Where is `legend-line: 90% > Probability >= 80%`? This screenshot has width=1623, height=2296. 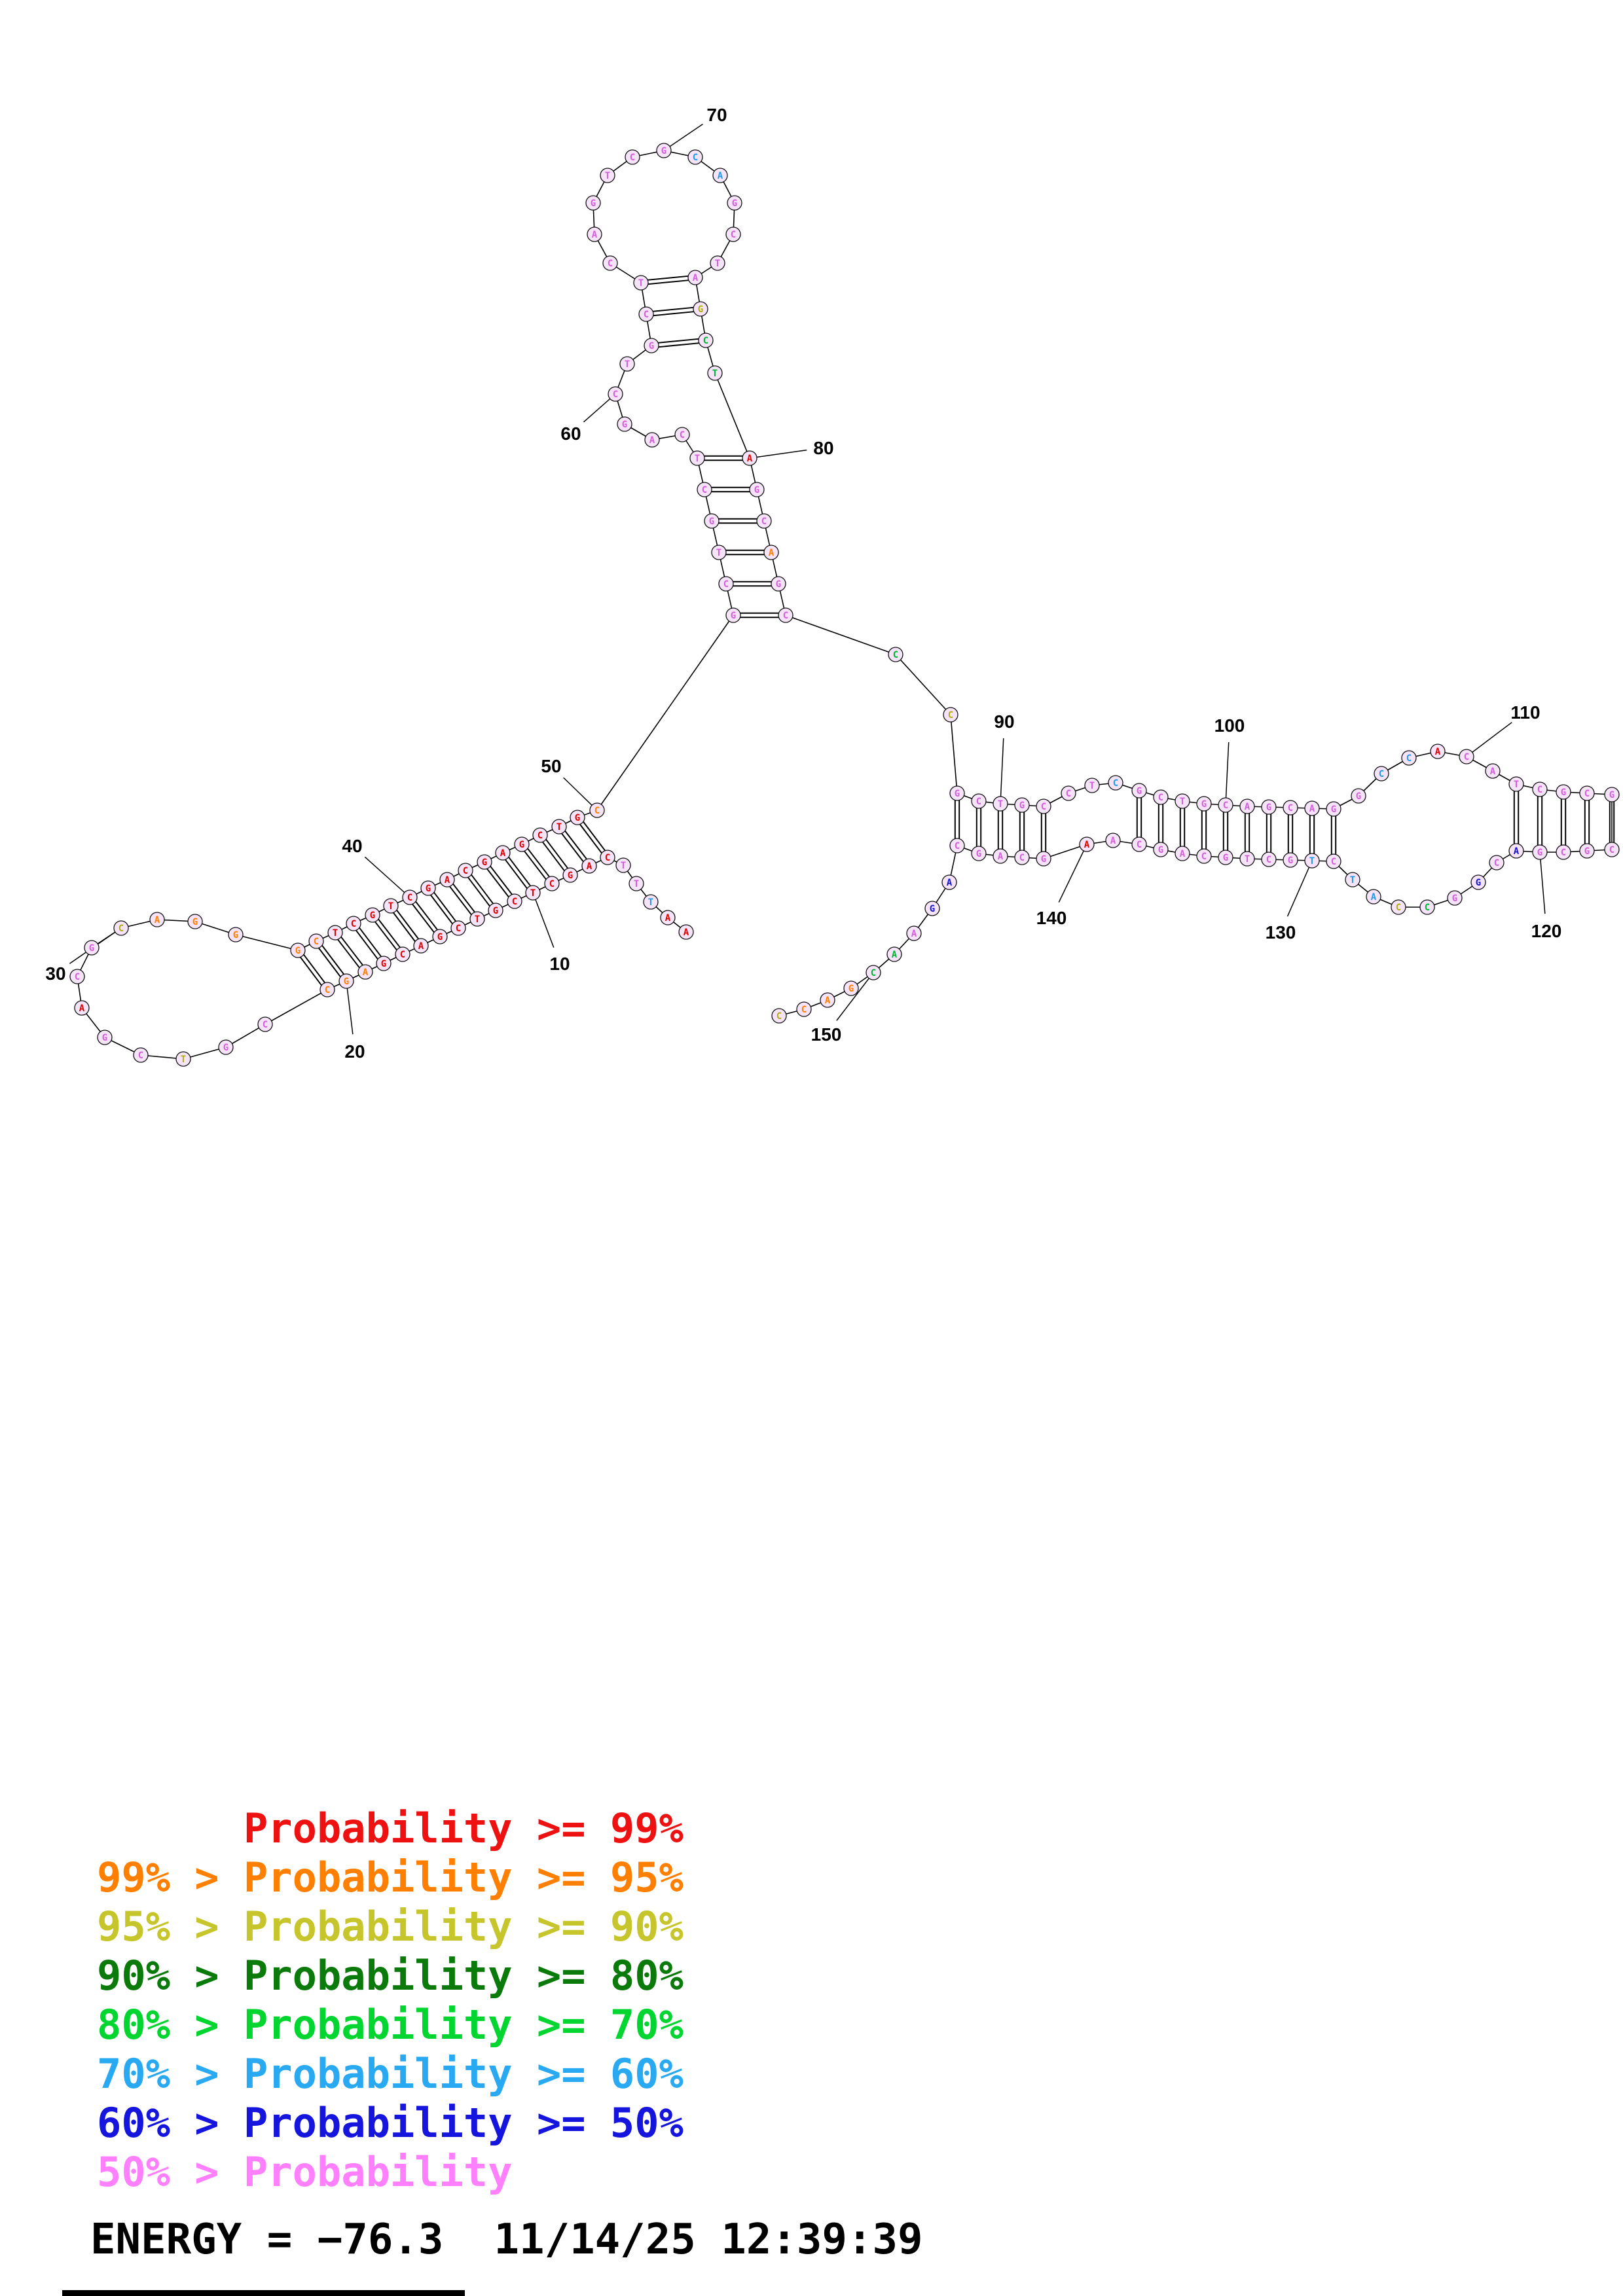
legend-line: 90% > Probability >= 80% is located at coordinates (390, 1976).